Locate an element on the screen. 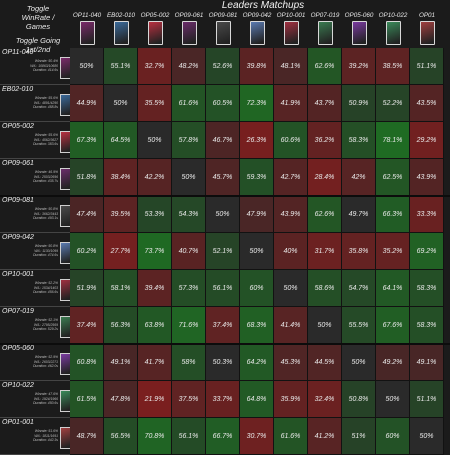 This screenshot has height=455, width=450. matchup-cell: 50.3% is located at coordinates (223, 362).